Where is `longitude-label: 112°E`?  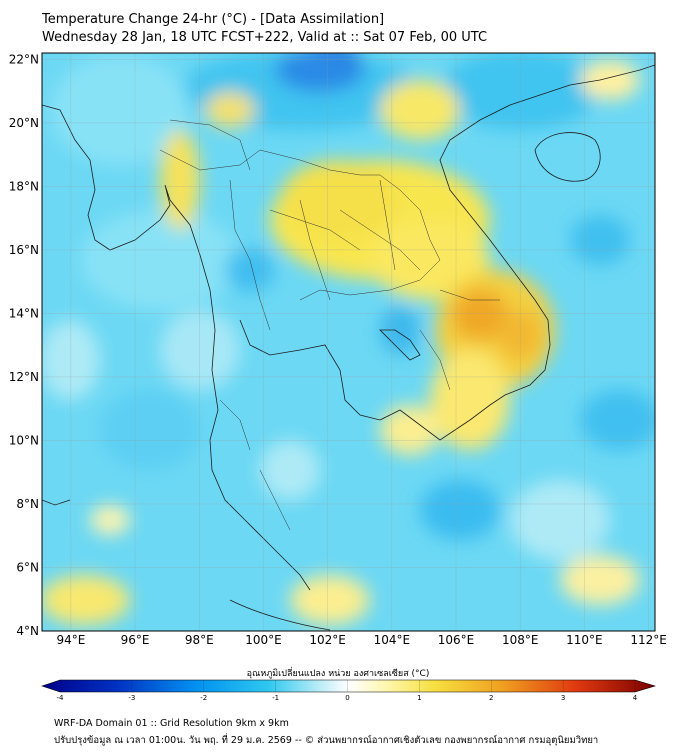 longitude-label: 112°E is located at coordinates (648, 640).